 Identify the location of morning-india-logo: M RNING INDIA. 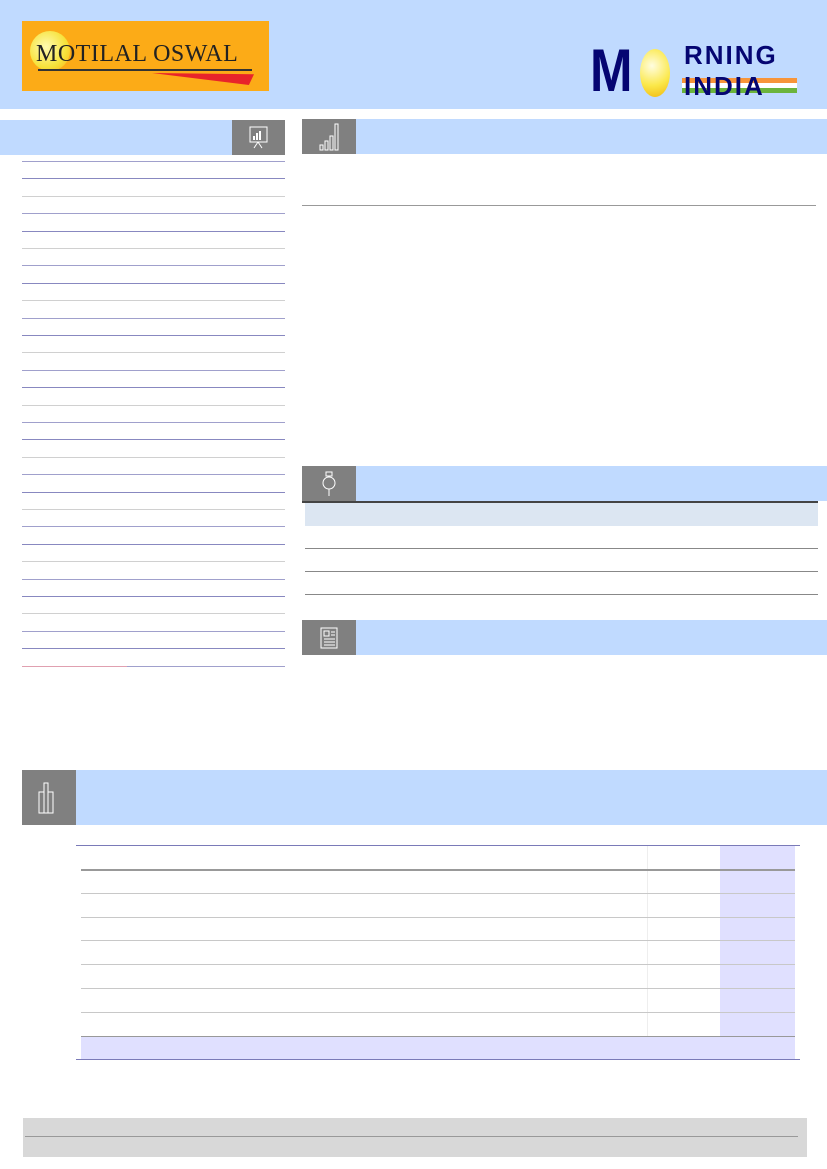
(695, 70).